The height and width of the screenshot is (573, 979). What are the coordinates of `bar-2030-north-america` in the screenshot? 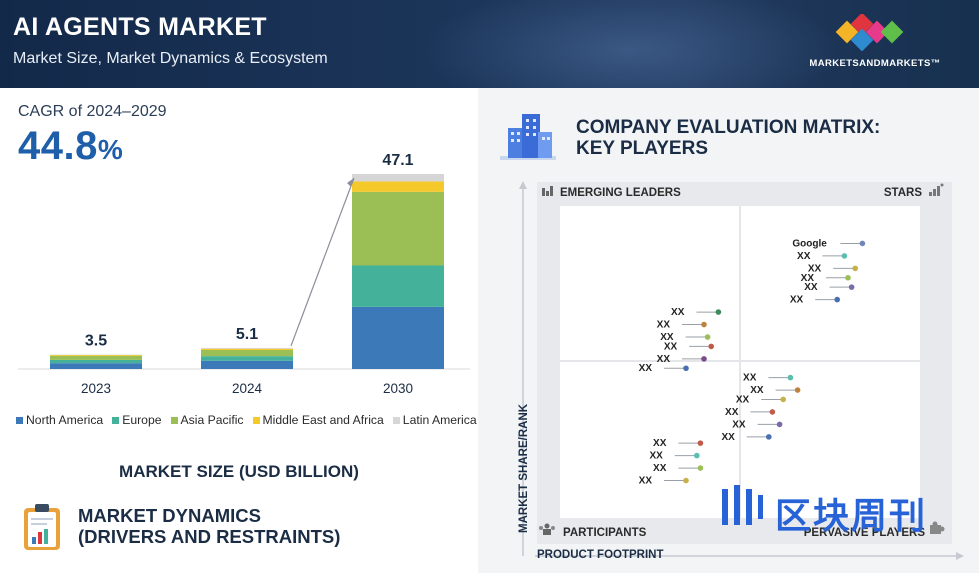 It's located at (398, 337).